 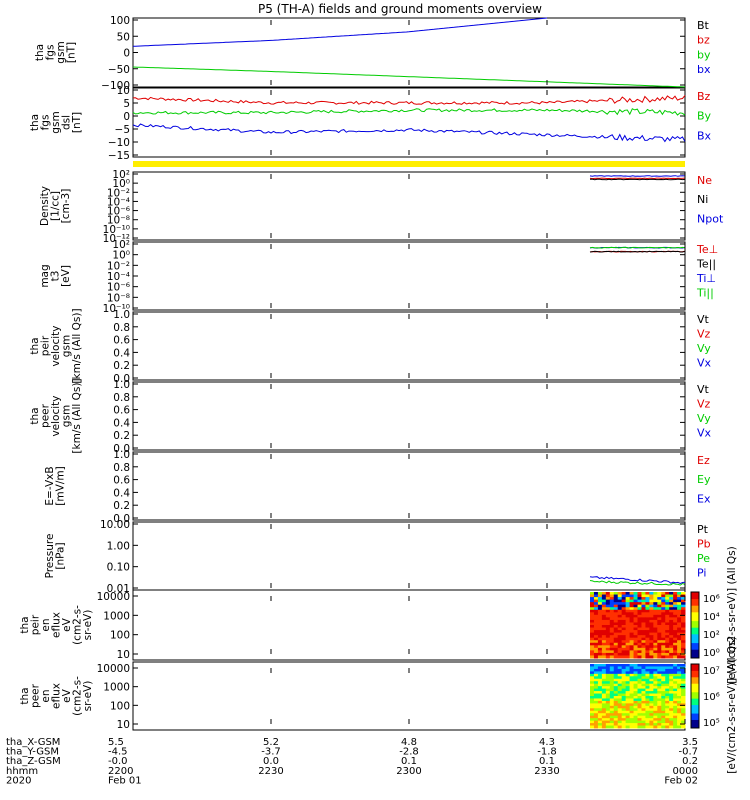 I want to click on y-tick-label: 10⁻⁴, so click(x=118, y=277).